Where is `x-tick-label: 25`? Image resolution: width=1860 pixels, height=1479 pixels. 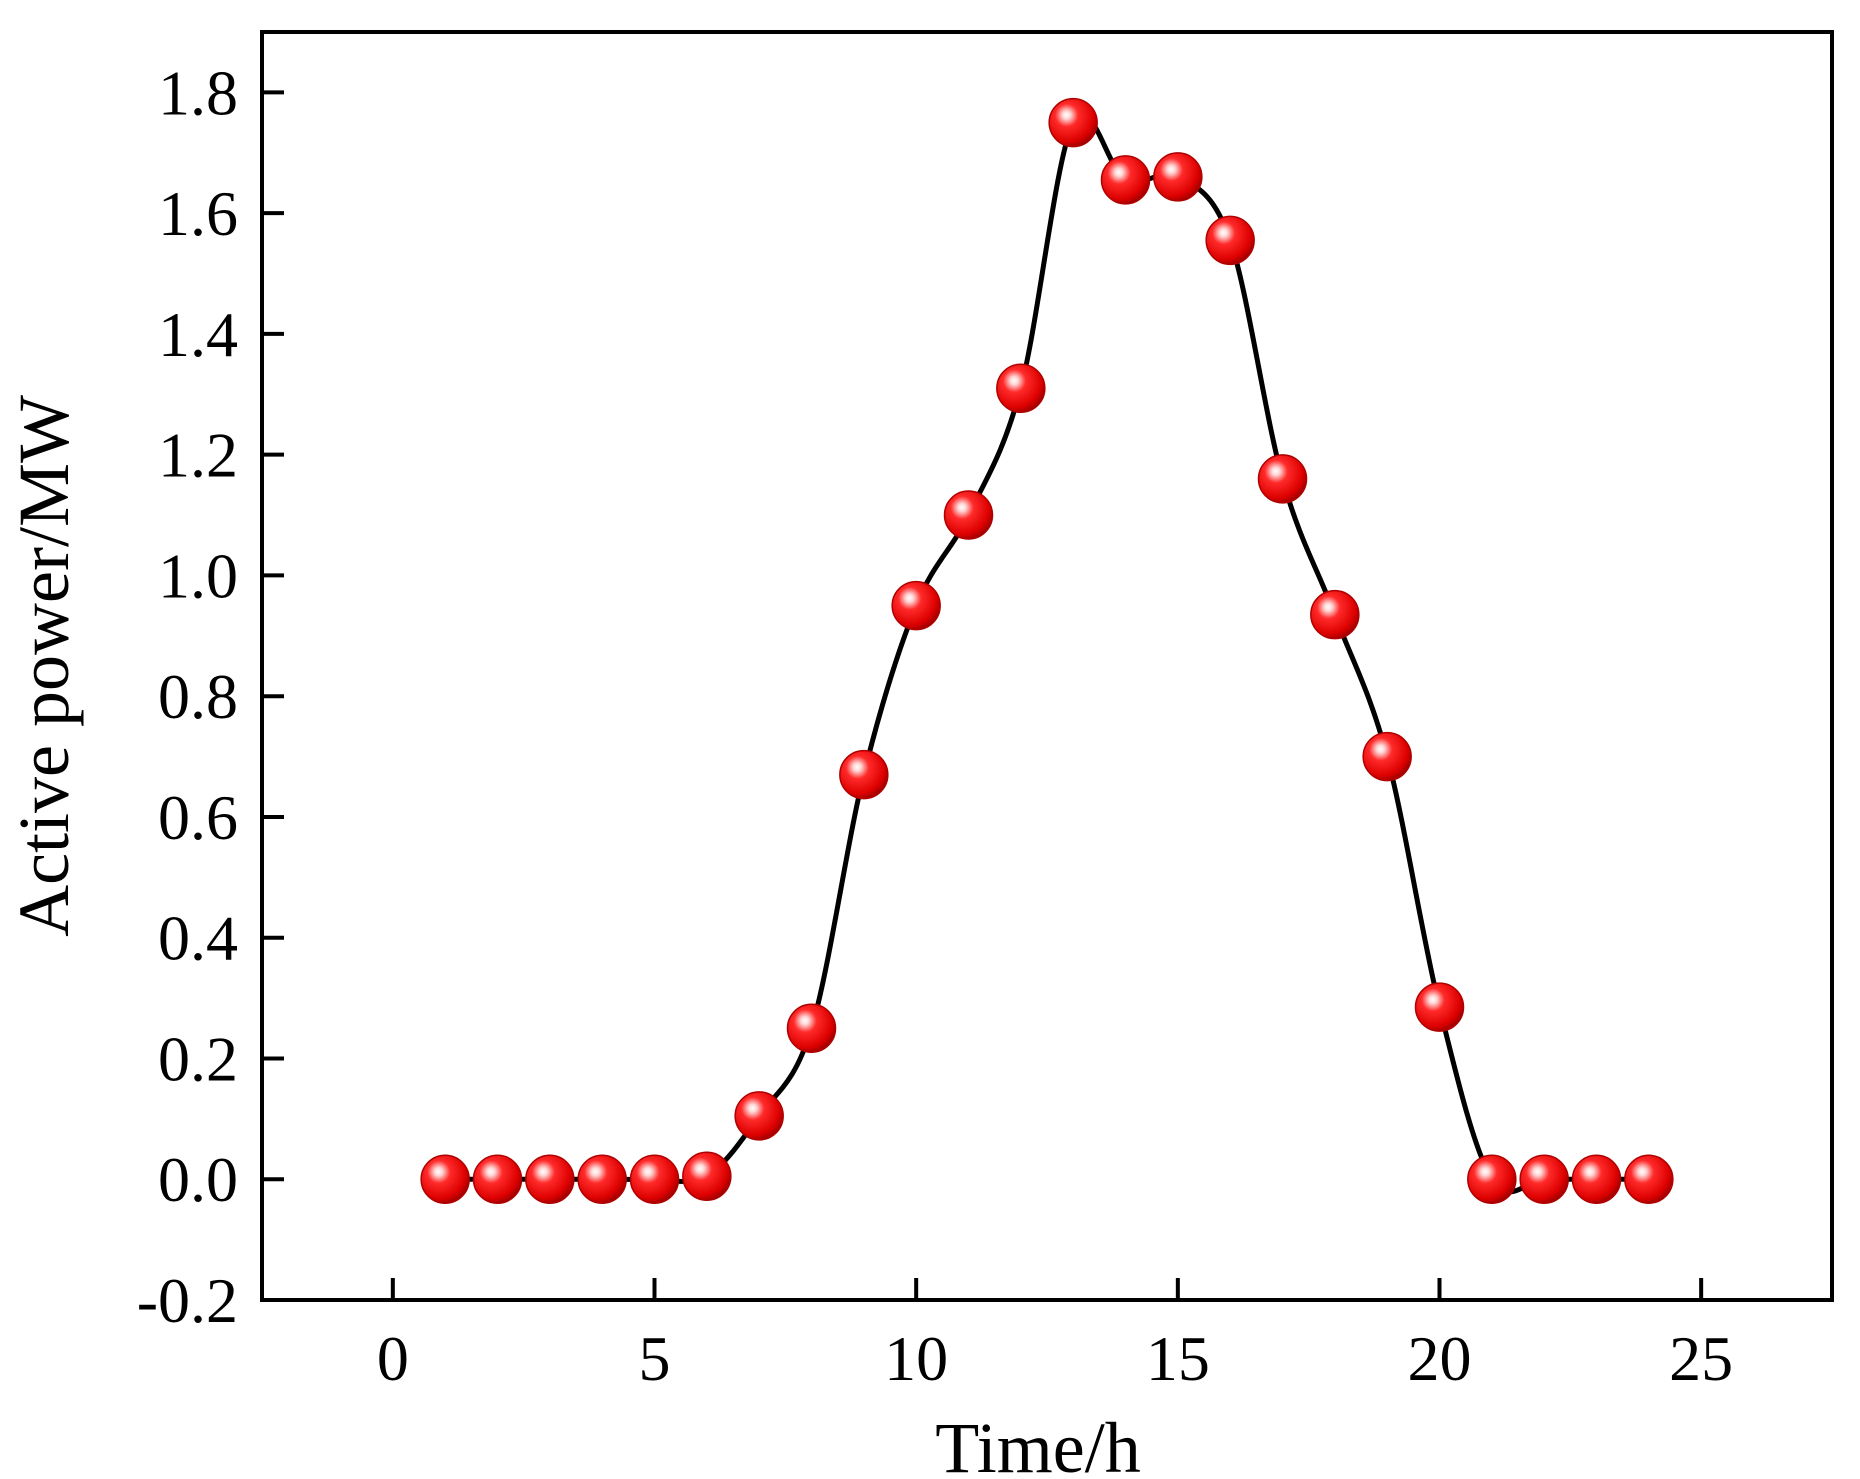
x-tick-label: 25 is located at coordinates (1701, 1358).